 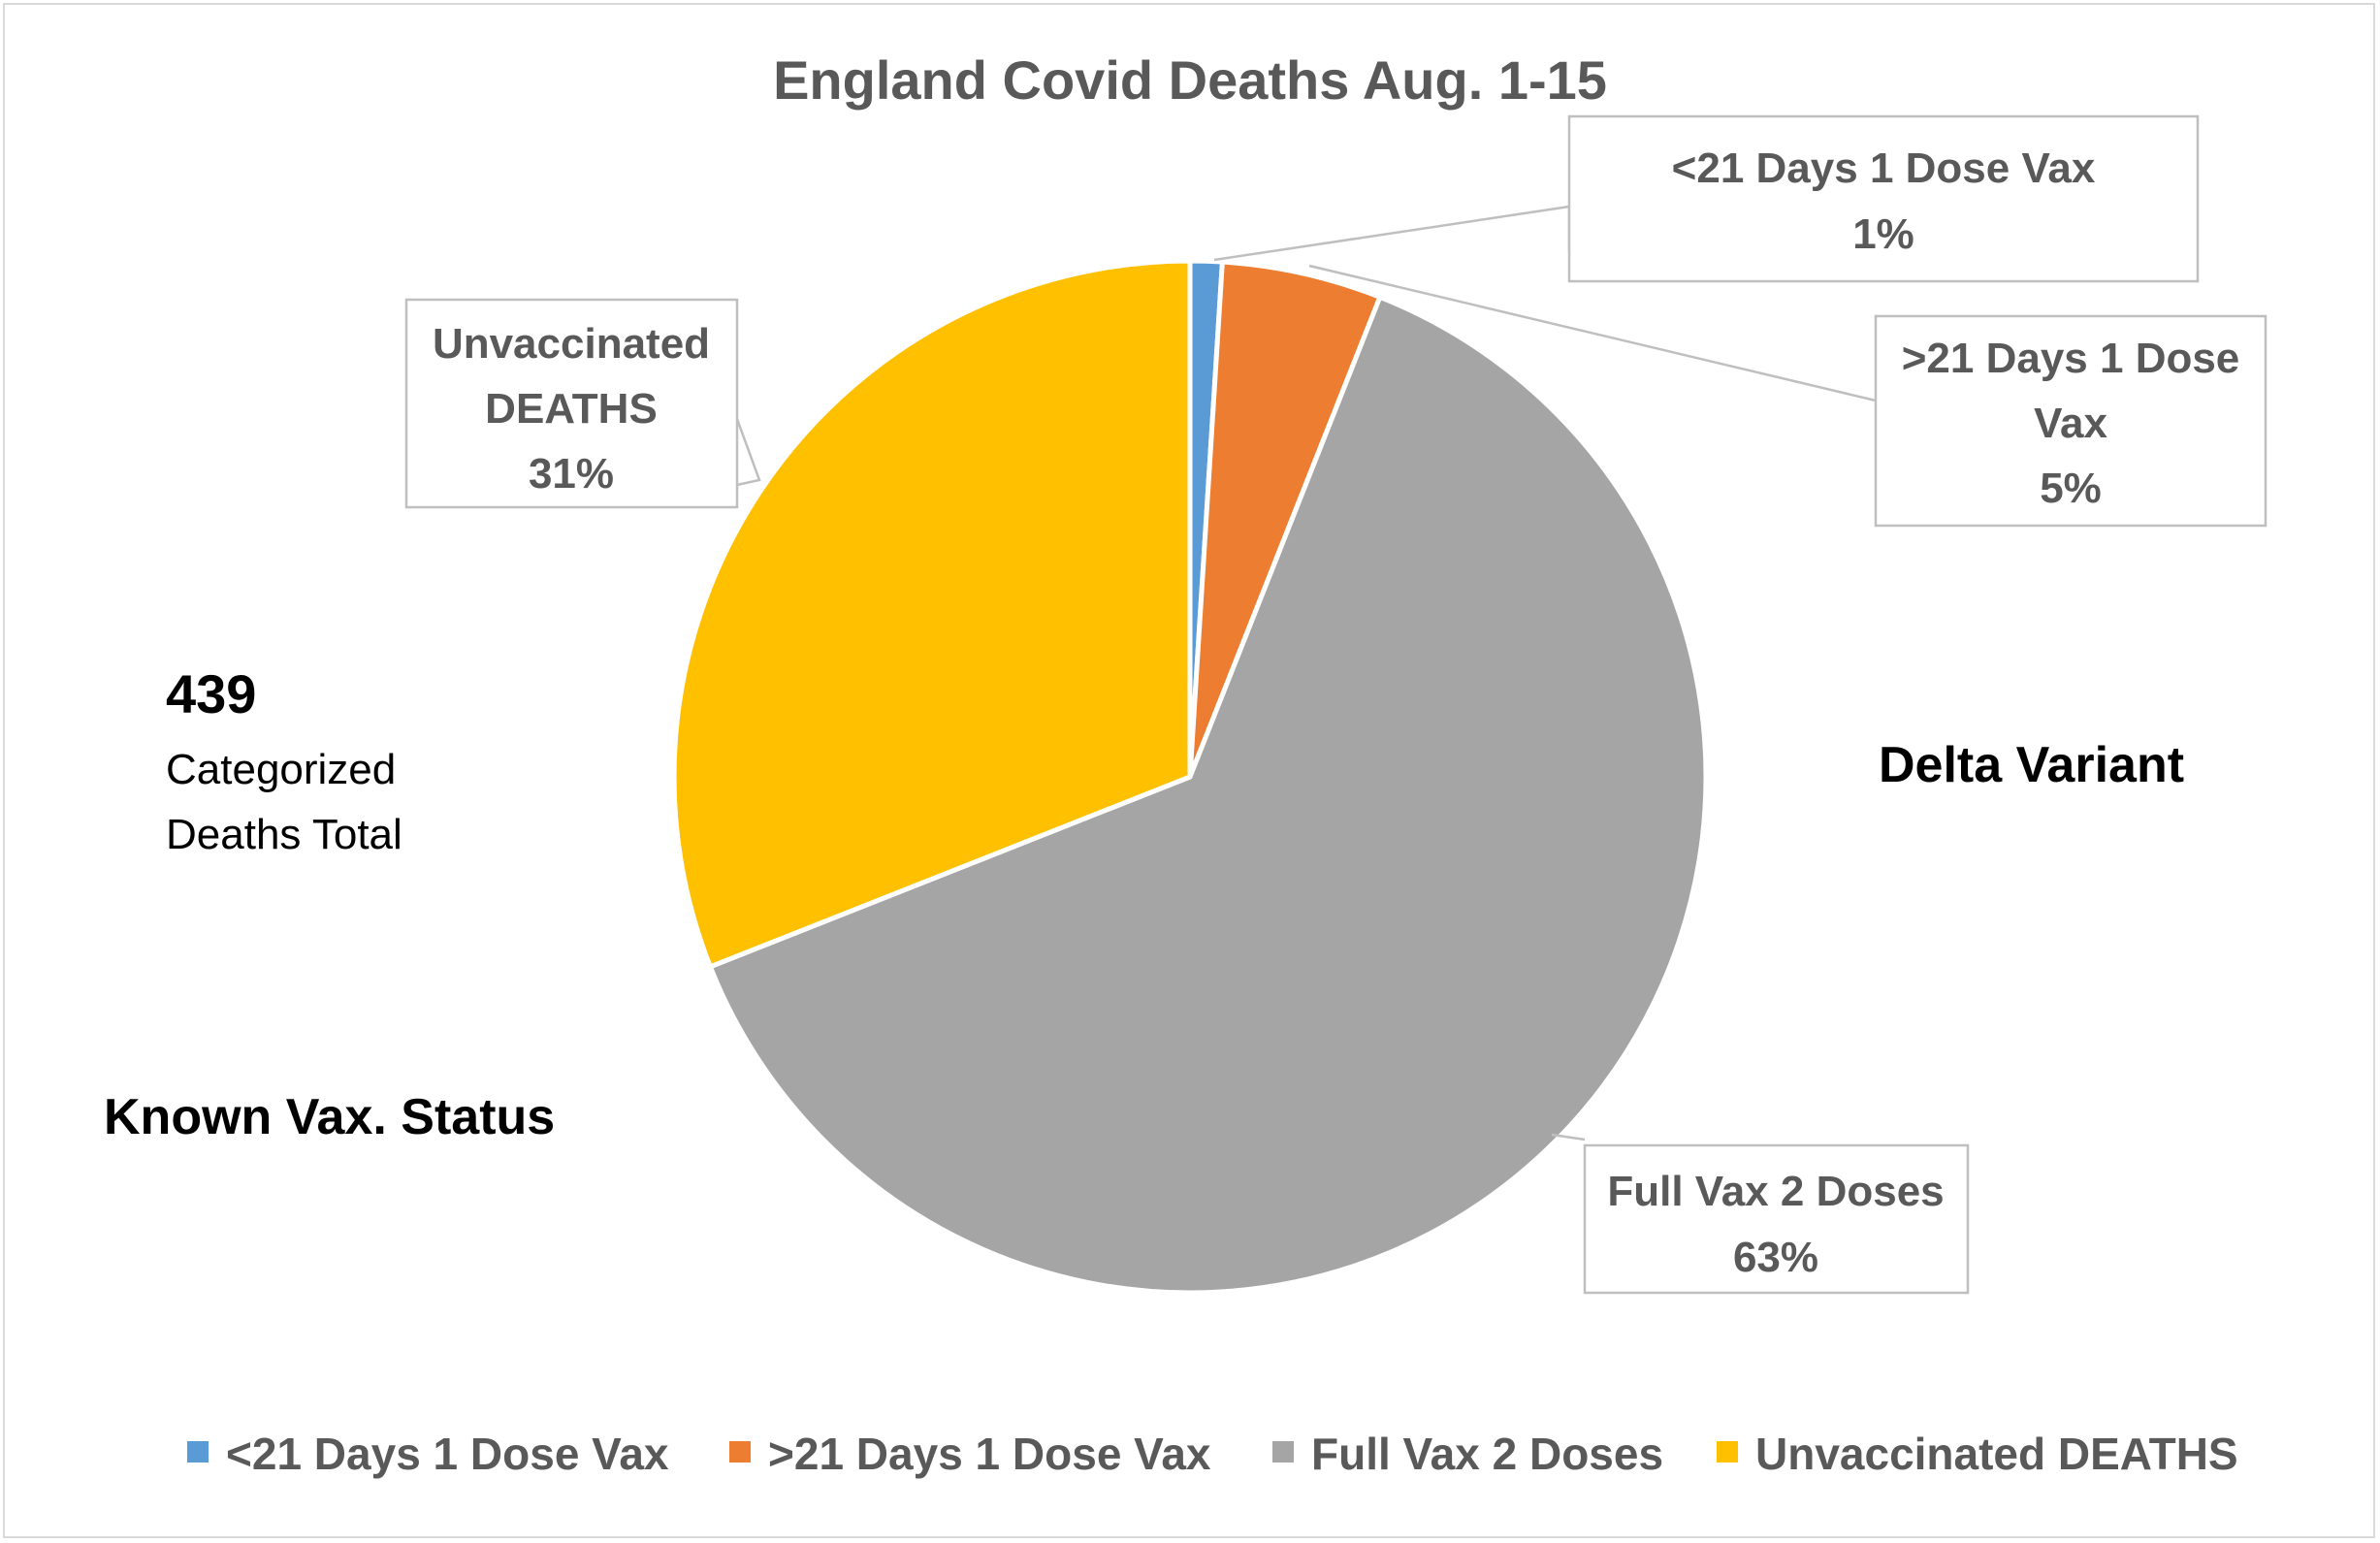 I want to click on legend-swatch-full, so click(x=1283, y=1452).